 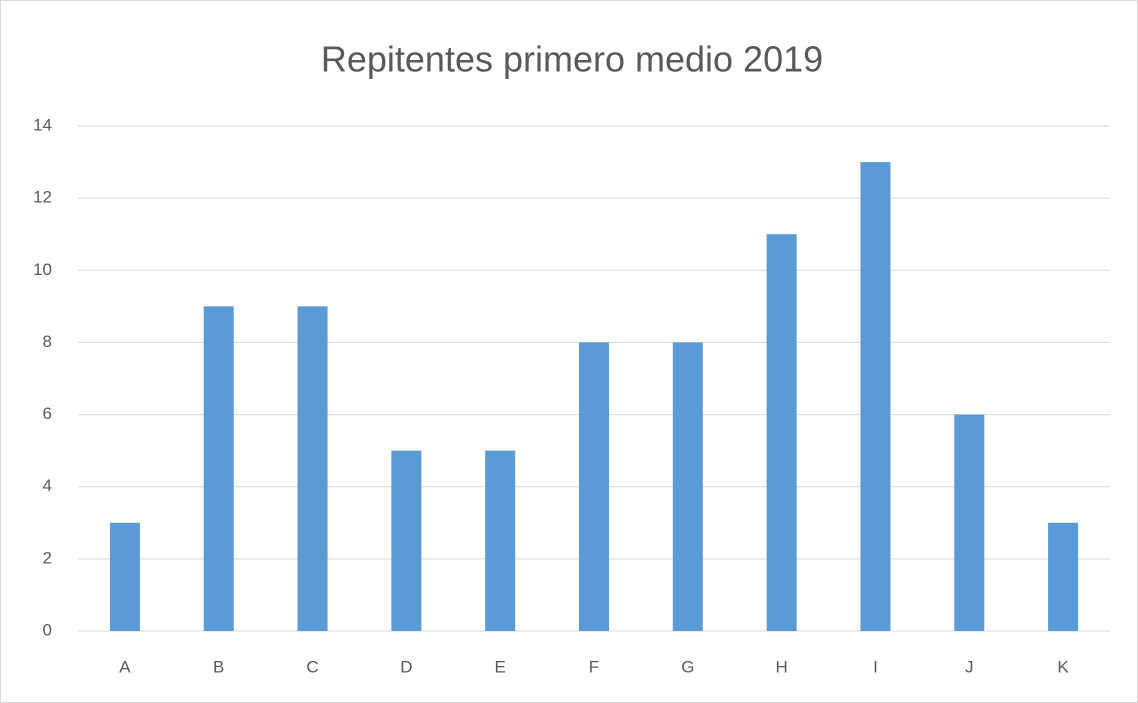 I want to click on y-tick-label: 2, so click(x=47, y=557).